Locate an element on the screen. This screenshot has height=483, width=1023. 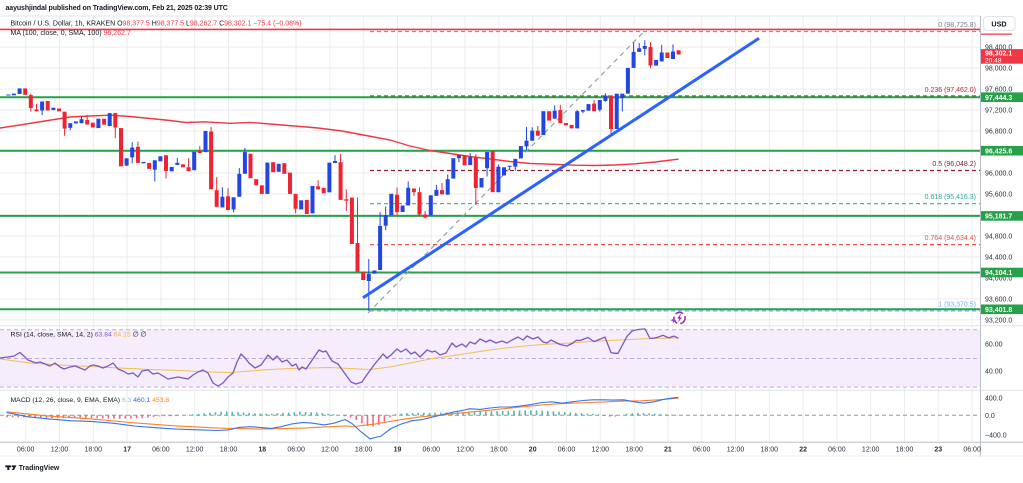
svg-text: 94,400.0 is located at coordinates (998, 258).